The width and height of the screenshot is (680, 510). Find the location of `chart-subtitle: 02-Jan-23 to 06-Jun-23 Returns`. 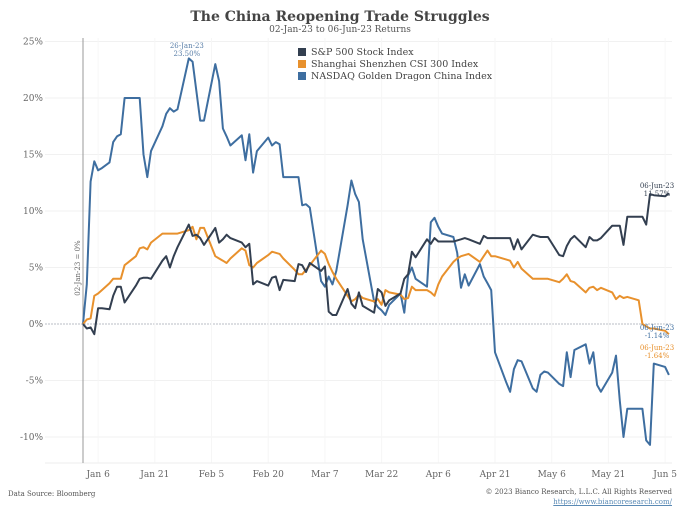

chart-subtitle: 02-Jan-23 to 06-Jun-23 Returns is located at coordinates (340, 30).